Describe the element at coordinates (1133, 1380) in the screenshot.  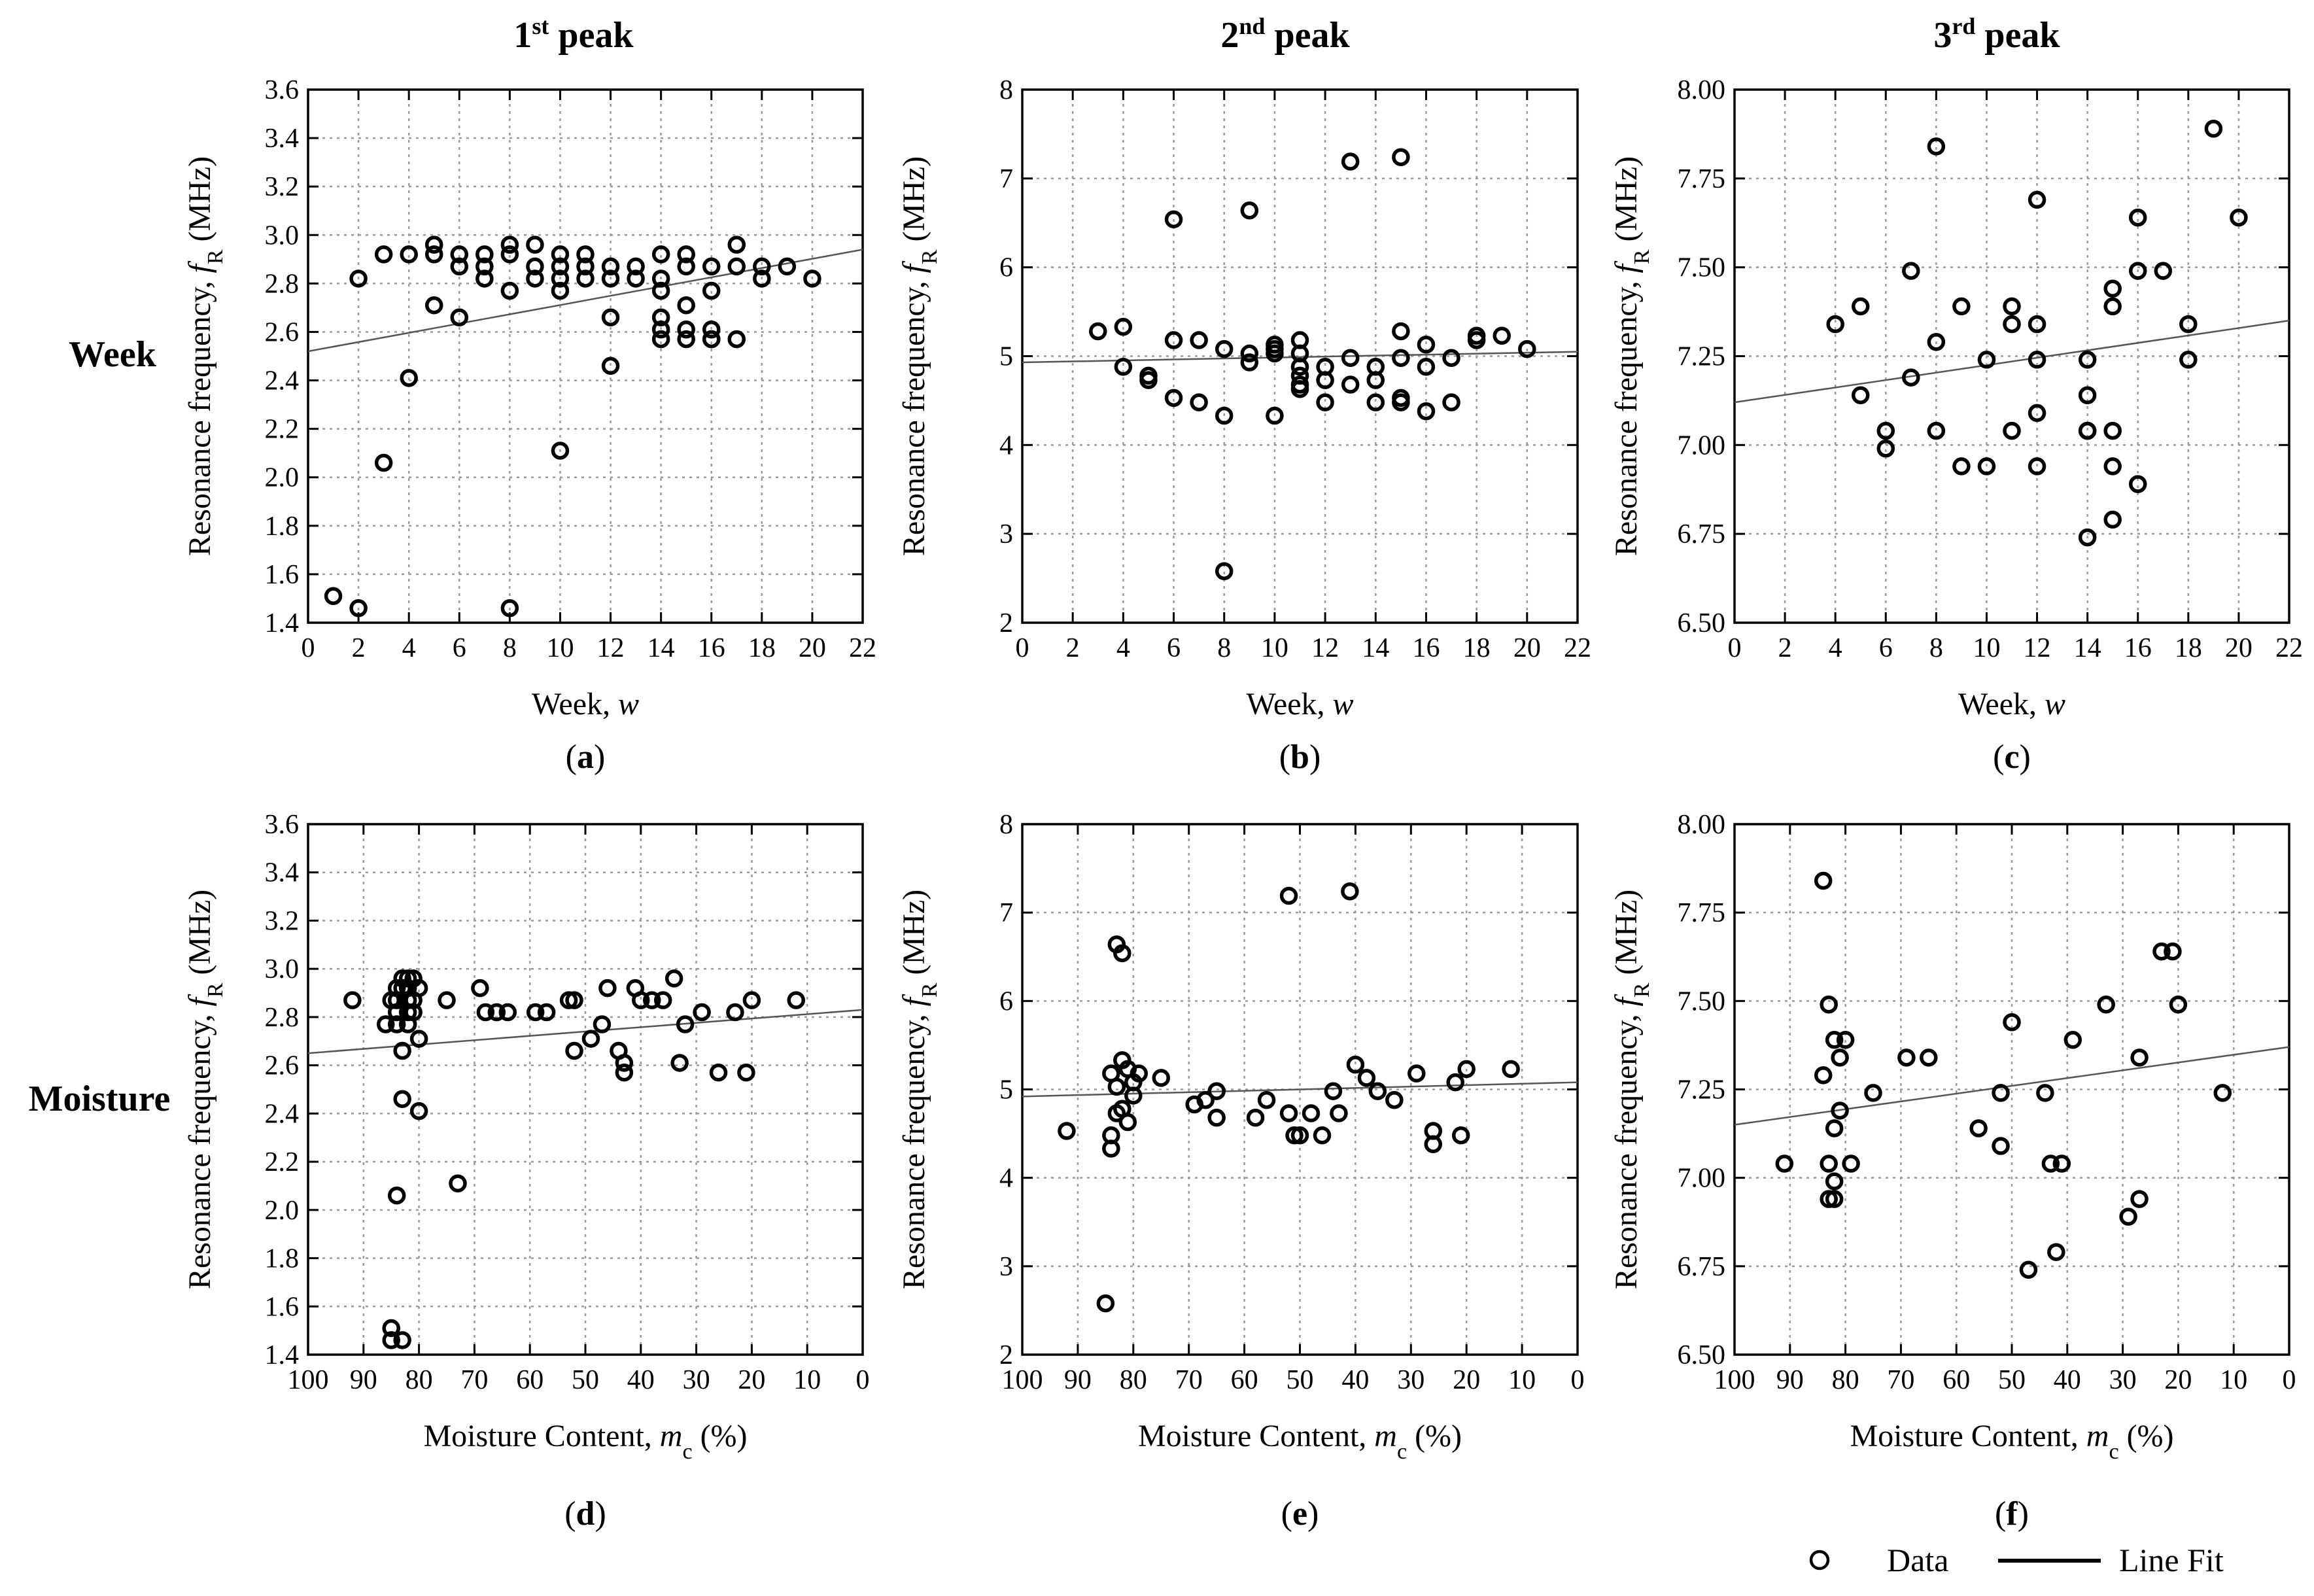
I see `x-tick-label: 80` at that location.